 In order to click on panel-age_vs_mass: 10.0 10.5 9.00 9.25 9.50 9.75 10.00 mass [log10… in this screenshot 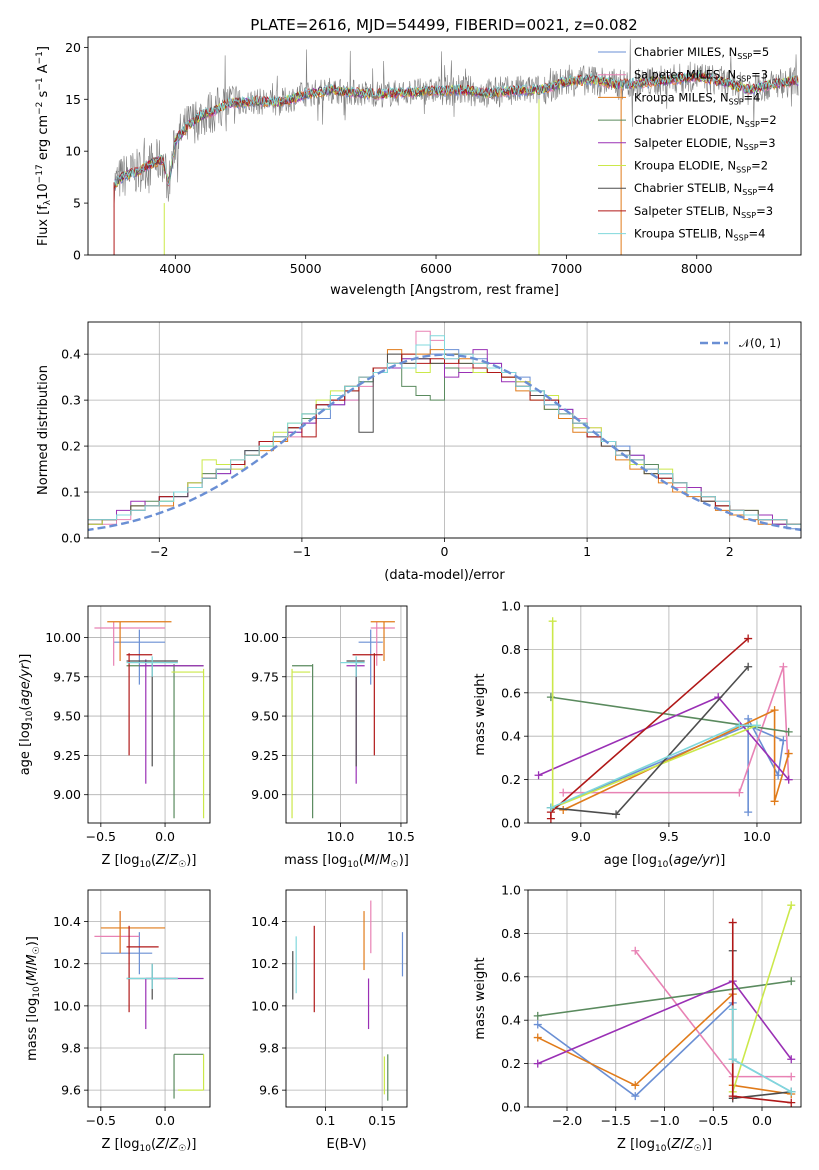, I will do `click(329, 737)`.